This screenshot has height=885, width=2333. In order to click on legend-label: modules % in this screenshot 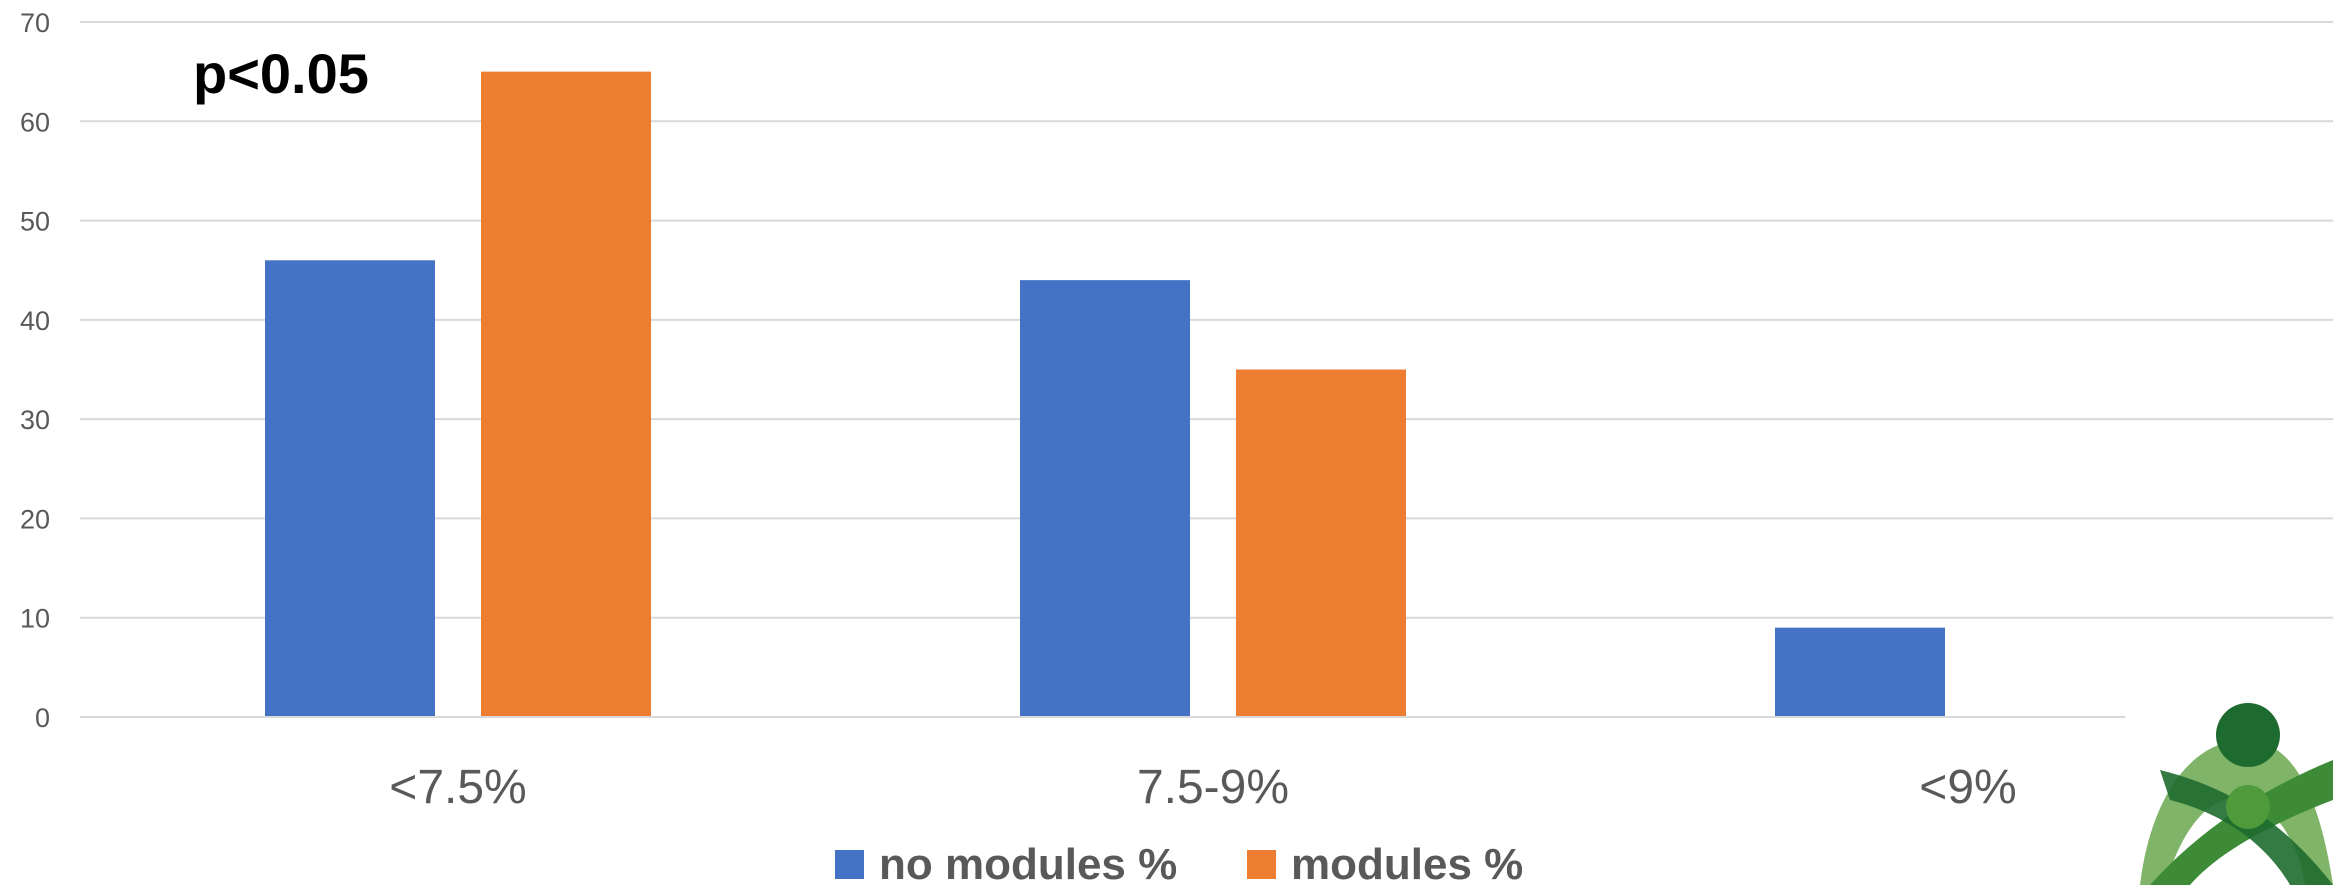, I will do `click(1407, 862)`.